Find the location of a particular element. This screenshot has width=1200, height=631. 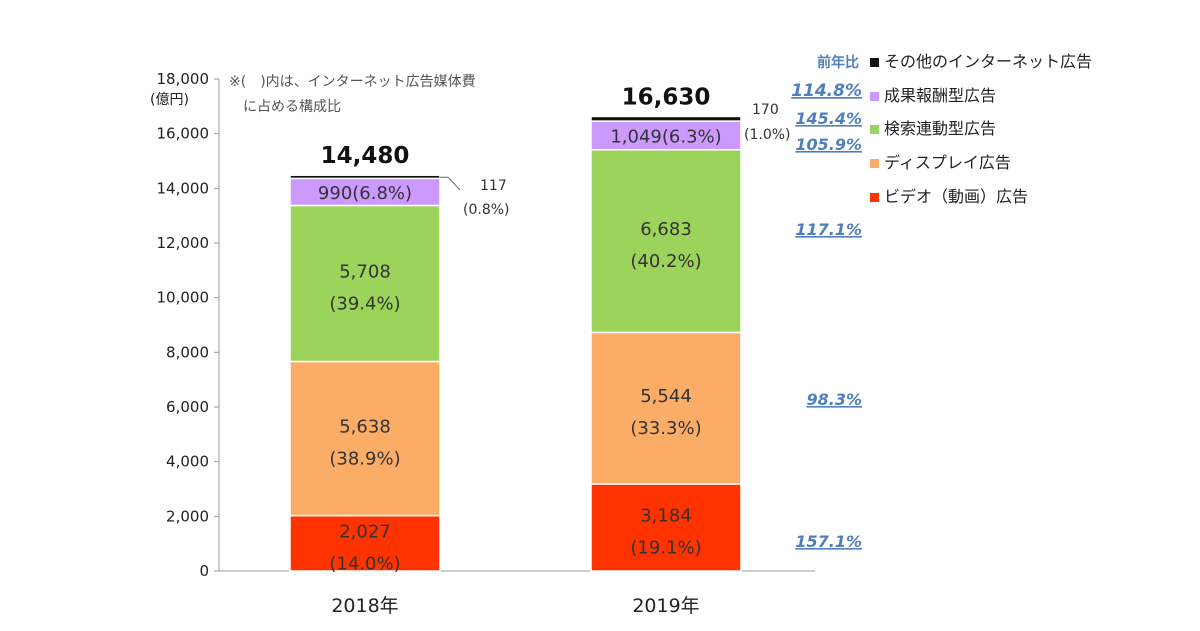

yoy-label: 98.3% is located at coordinates (834, 399).